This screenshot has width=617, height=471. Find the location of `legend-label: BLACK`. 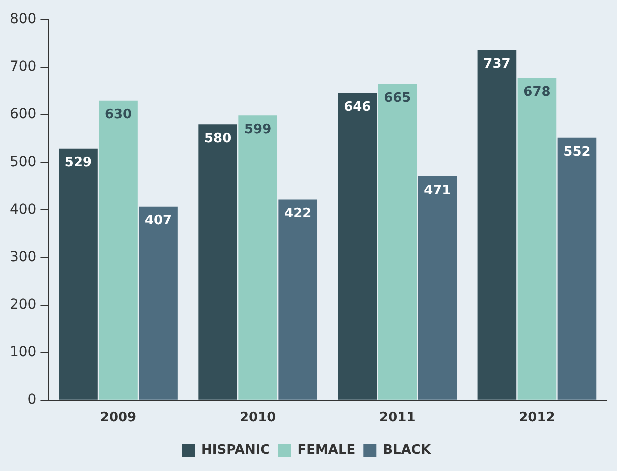

legend-label: BLACK is located at coordinates (407, 450).